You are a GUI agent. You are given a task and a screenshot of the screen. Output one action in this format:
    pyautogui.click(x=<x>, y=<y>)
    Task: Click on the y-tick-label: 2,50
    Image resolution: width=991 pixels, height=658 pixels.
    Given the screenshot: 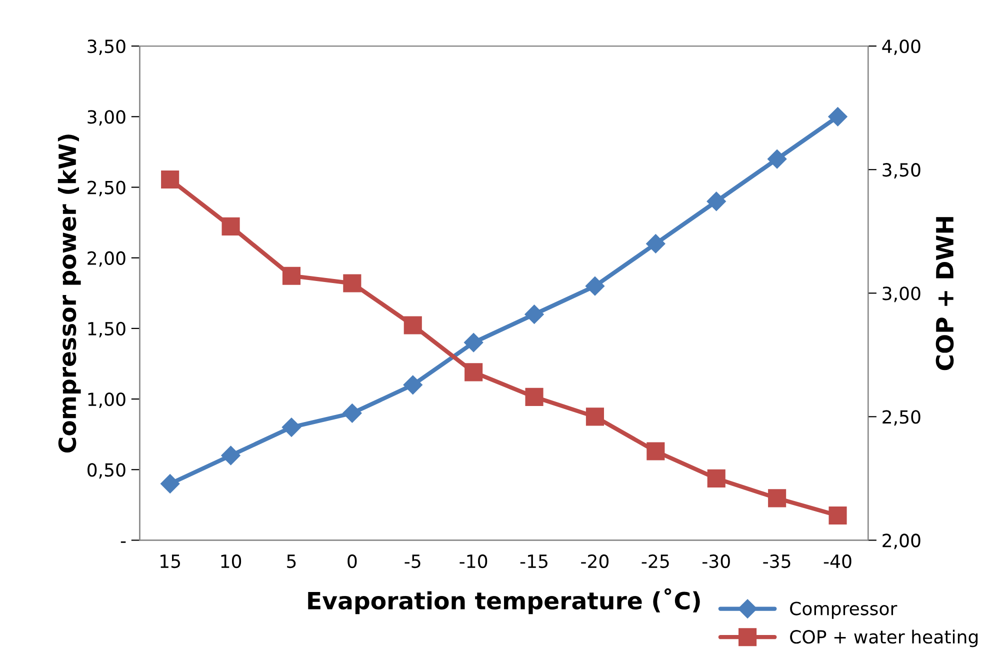 What is the action you would take?
    pyautogui.click(x=107, y=188)
    